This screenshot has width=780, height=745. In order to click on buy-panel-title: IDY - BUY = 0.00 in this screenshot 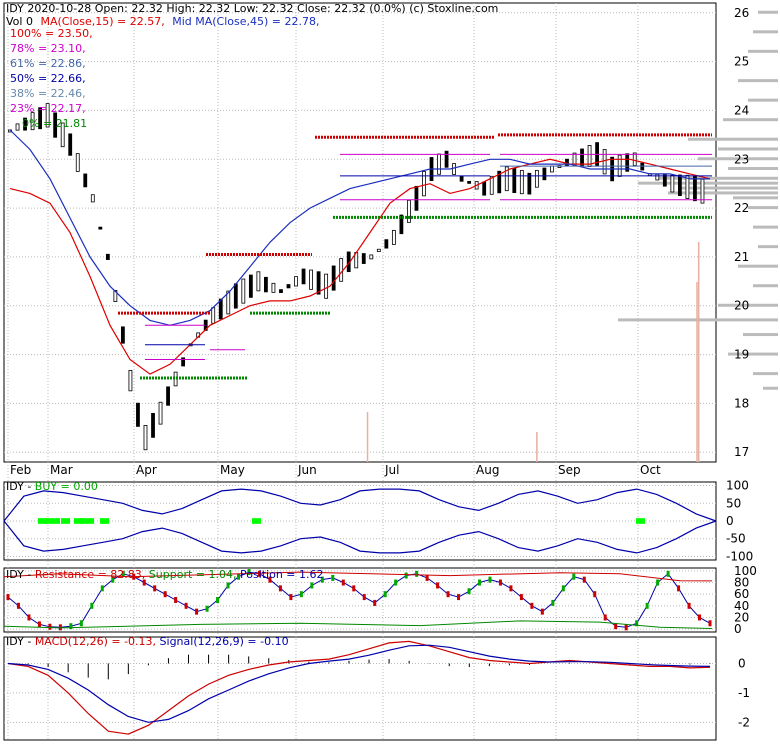, I will do `click(52, 486)`.